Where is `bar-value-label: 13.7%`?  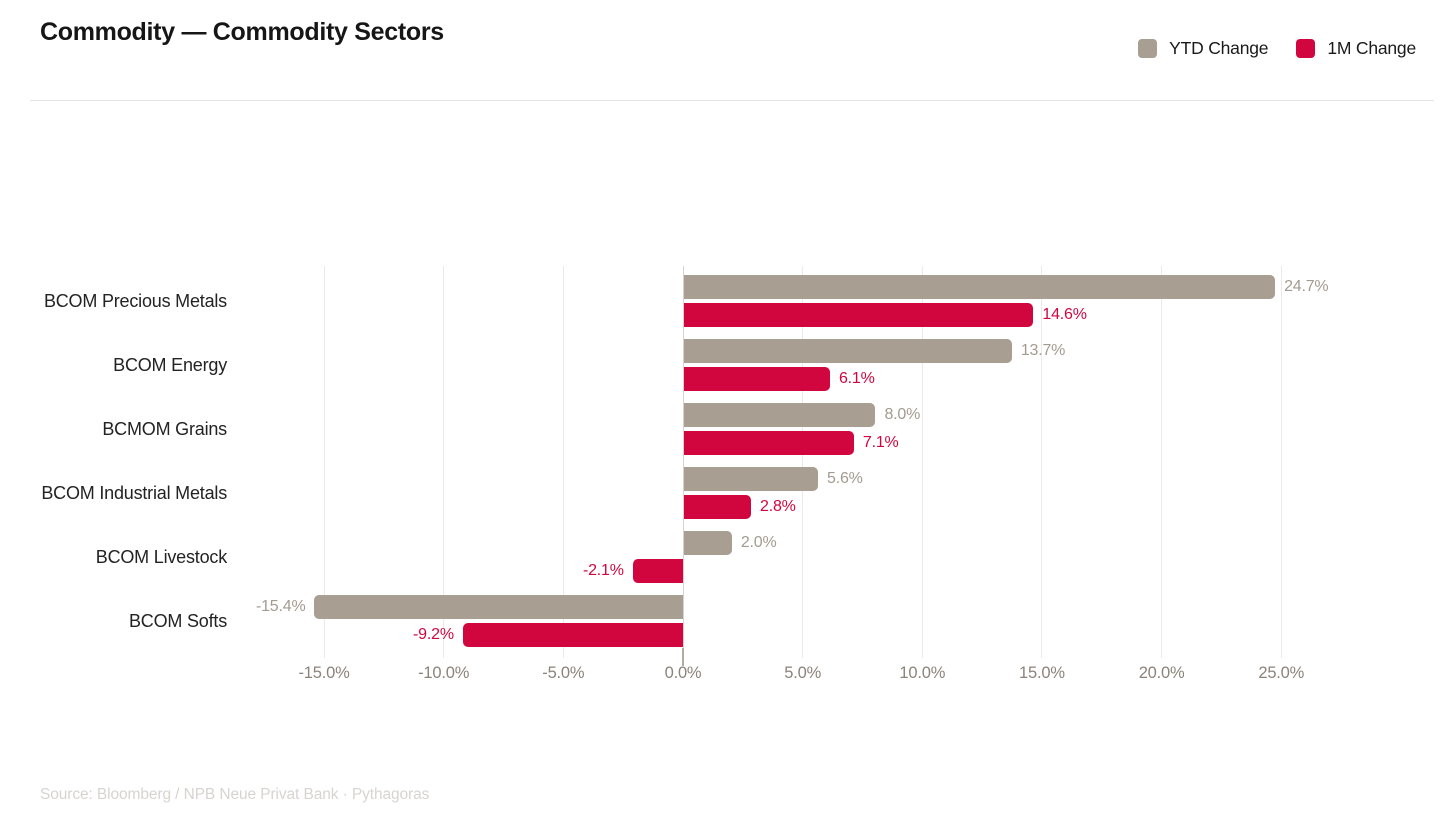 bar-value-label: 13.7% is located at coordinates (1043, 350).